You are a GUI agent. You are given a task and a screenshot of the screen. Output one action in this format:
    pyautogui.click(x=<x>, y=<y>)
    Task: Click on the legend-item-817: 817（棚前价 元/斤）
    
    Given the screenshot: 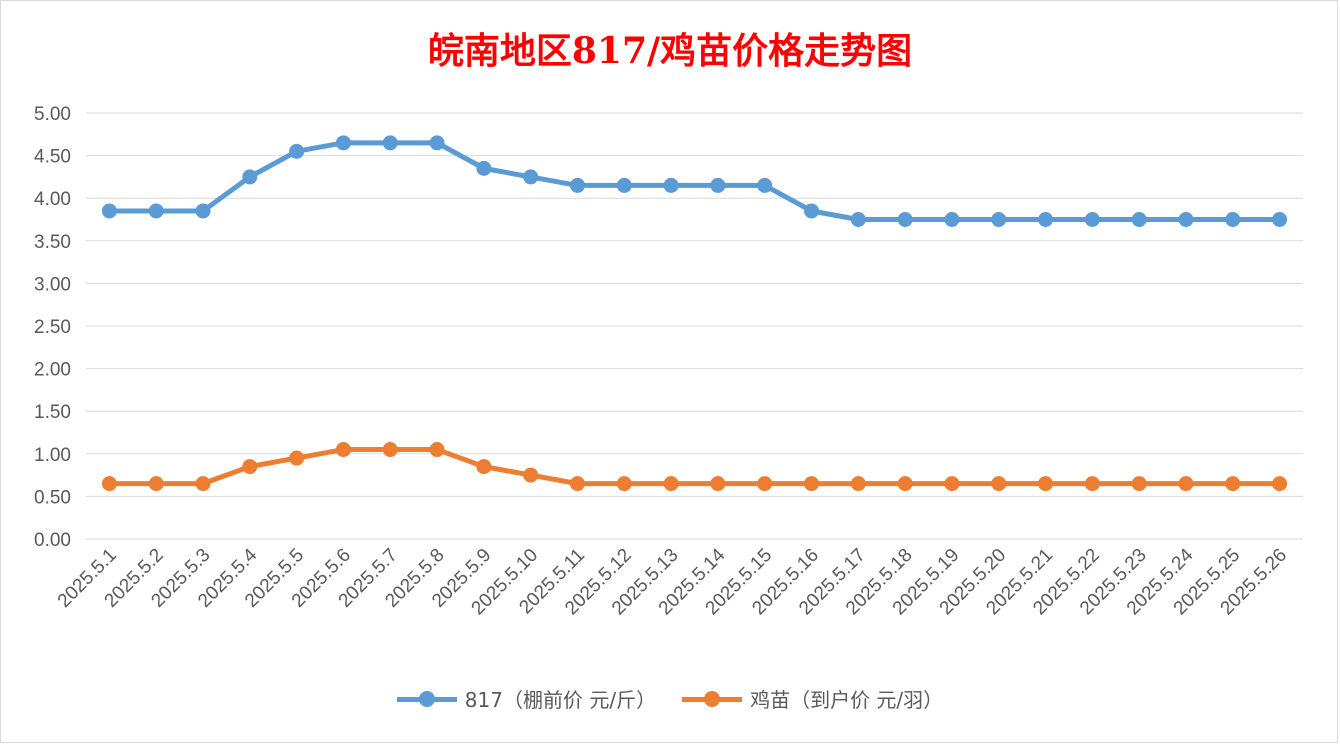 What is the action you would take?
    pyautogui.click(x=526, y=698)
    